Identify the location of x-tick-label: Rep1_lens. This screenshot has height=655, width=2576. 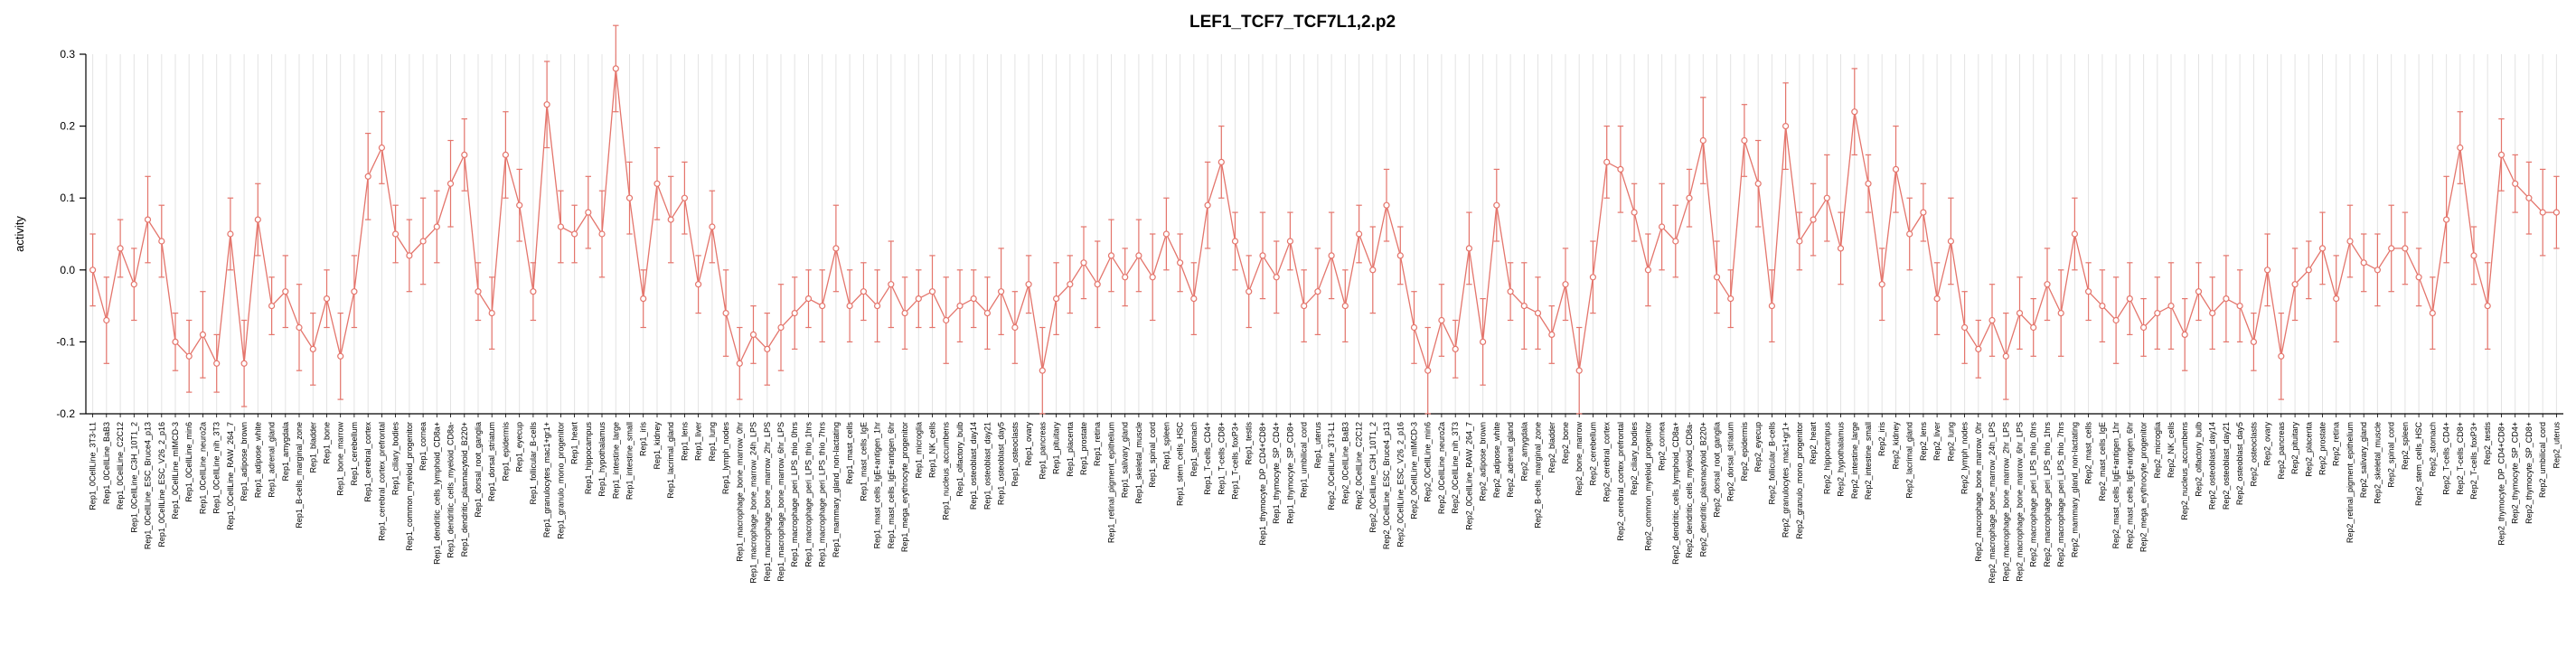
(685, 442).